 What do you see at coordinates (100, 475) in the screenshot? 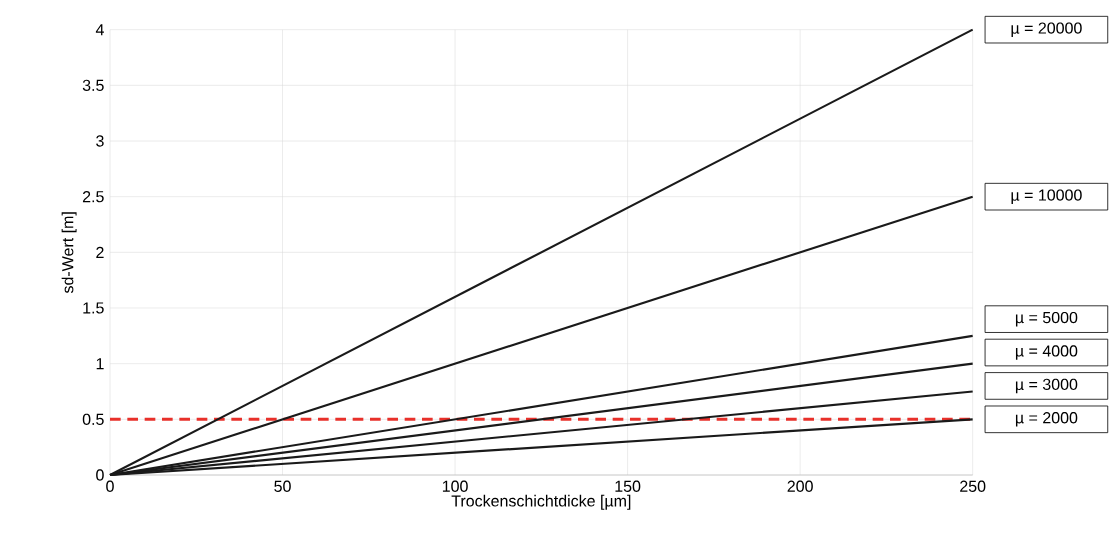
I see `y-tick-label: 0` at bounding box center [100, 475].